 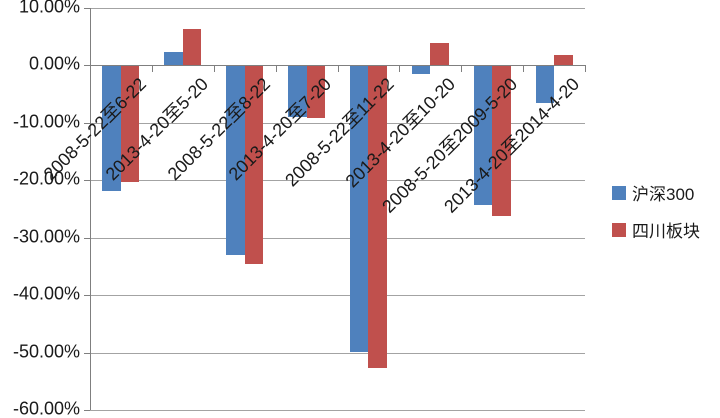 I want to click on y-tick-label: -40.00%, so click(x=46, y=293).